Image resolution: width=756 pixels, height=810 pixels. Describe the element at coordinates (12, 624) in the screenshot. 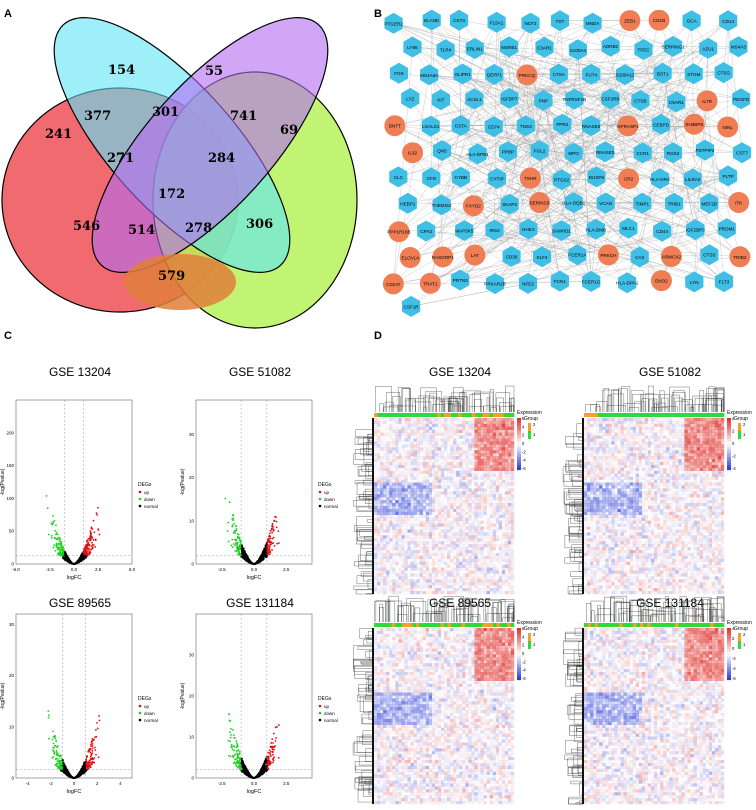

I see `y-tick-label: 30` at that location.